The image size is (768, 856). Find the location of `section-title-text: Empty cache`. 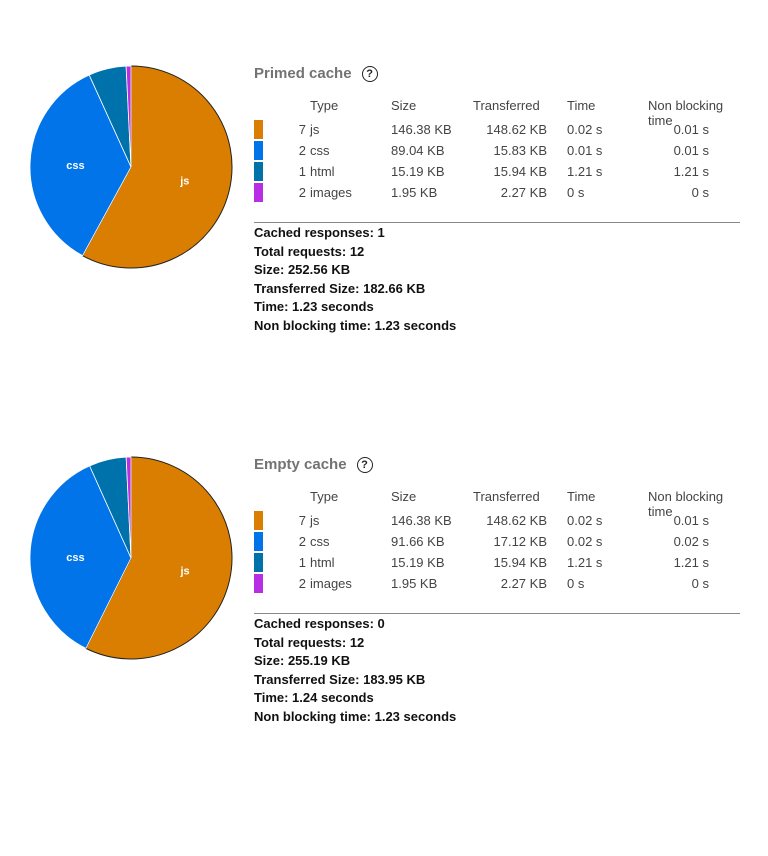

section-title-text: Empty cache is located at coordinates (300, 464).